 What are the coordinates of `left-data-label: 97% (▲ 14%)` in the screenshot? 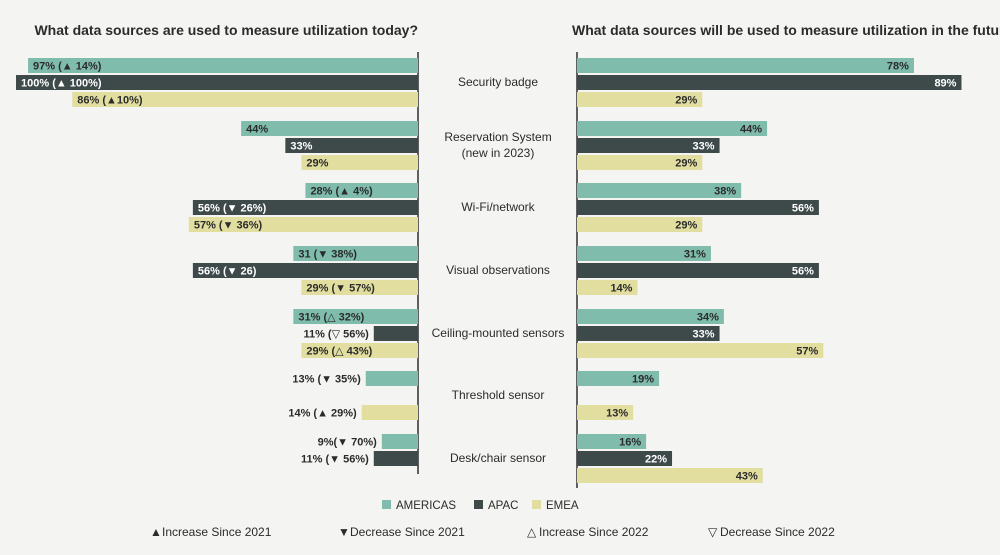 It's located at (67, 67).